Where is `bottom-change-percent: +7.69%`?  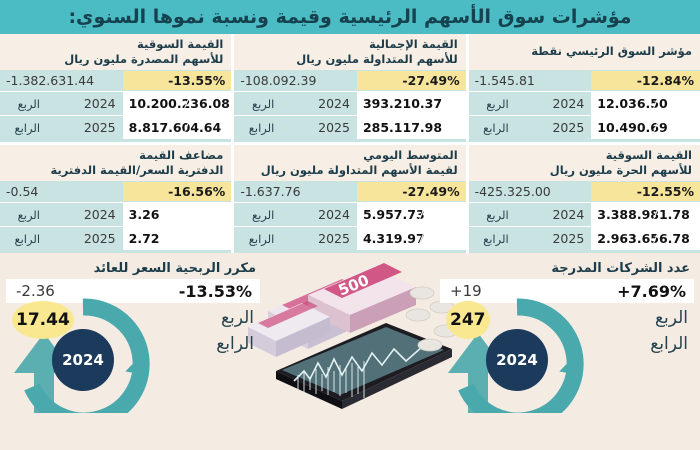
bottom-change-percent: +7.69% is located at coordinates (651, 291).